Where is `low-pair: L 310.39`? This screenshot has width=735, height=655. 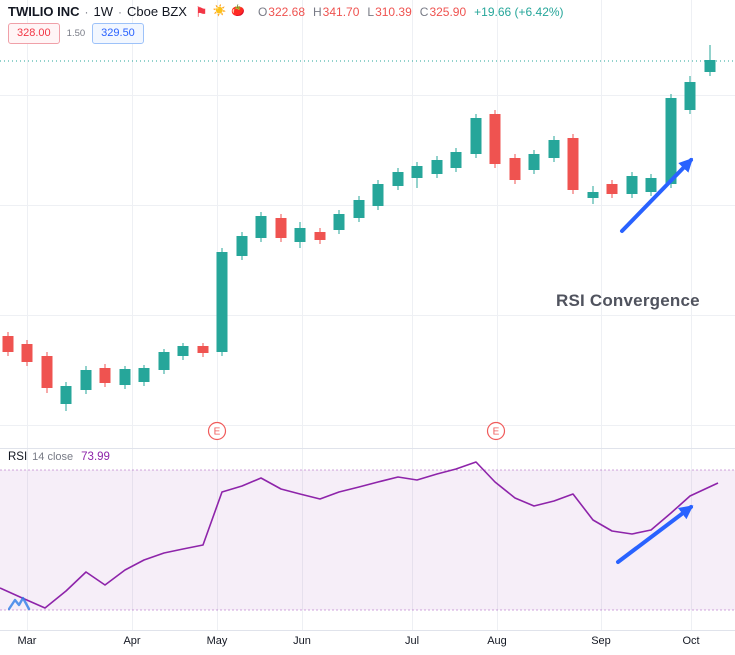
low-pair: L 310.39 is located at coordinates (389, 12).